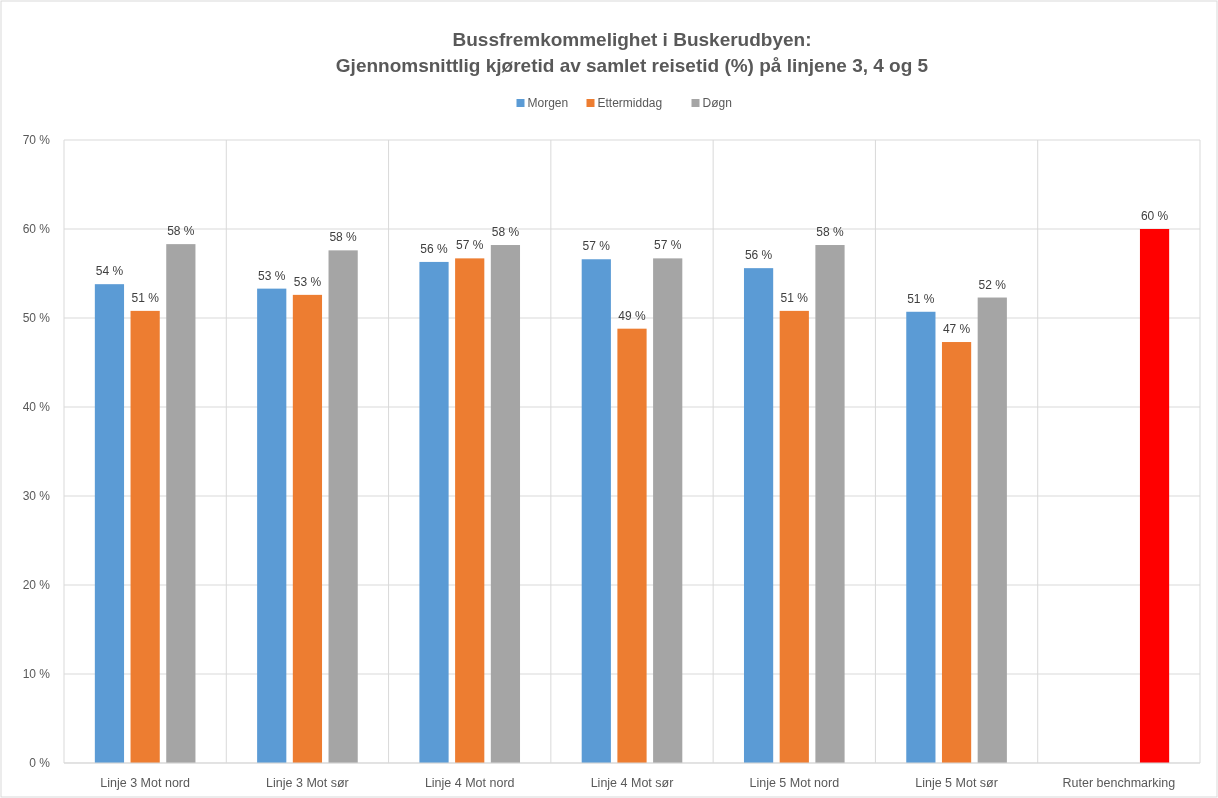  What do you see at coordinates (717, 103) in the screenshot?
I see `legend-label: Døgn` at bounding box center [717, 103].